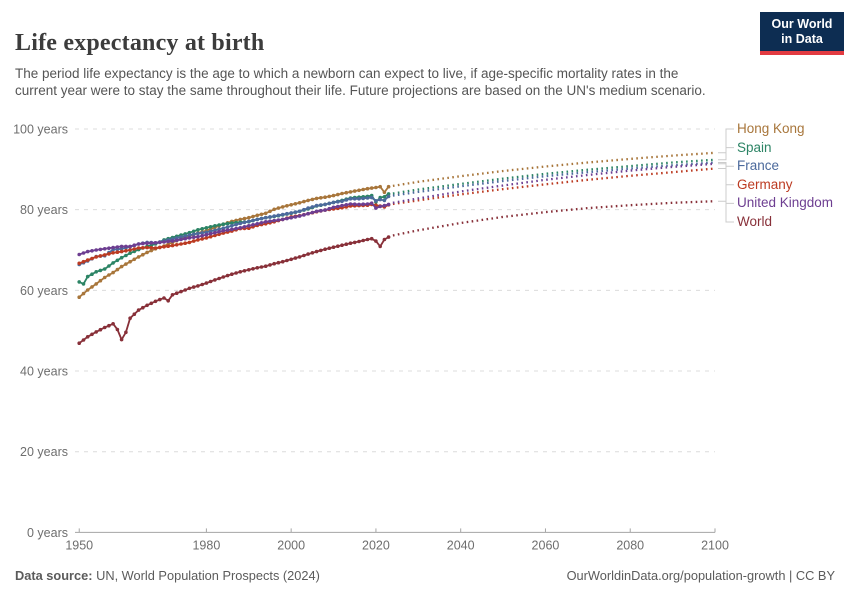 The height and width of the screenshot is (605, 850). I want to click on x-axis-tick-label: 2060, so click(546, 545).